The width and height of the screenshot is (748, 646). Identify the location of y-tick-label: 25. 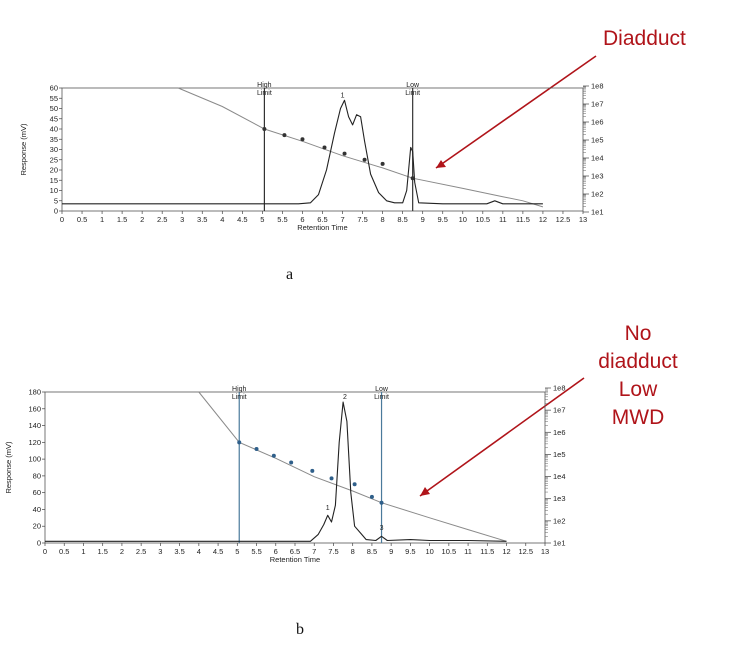
(54, 159).